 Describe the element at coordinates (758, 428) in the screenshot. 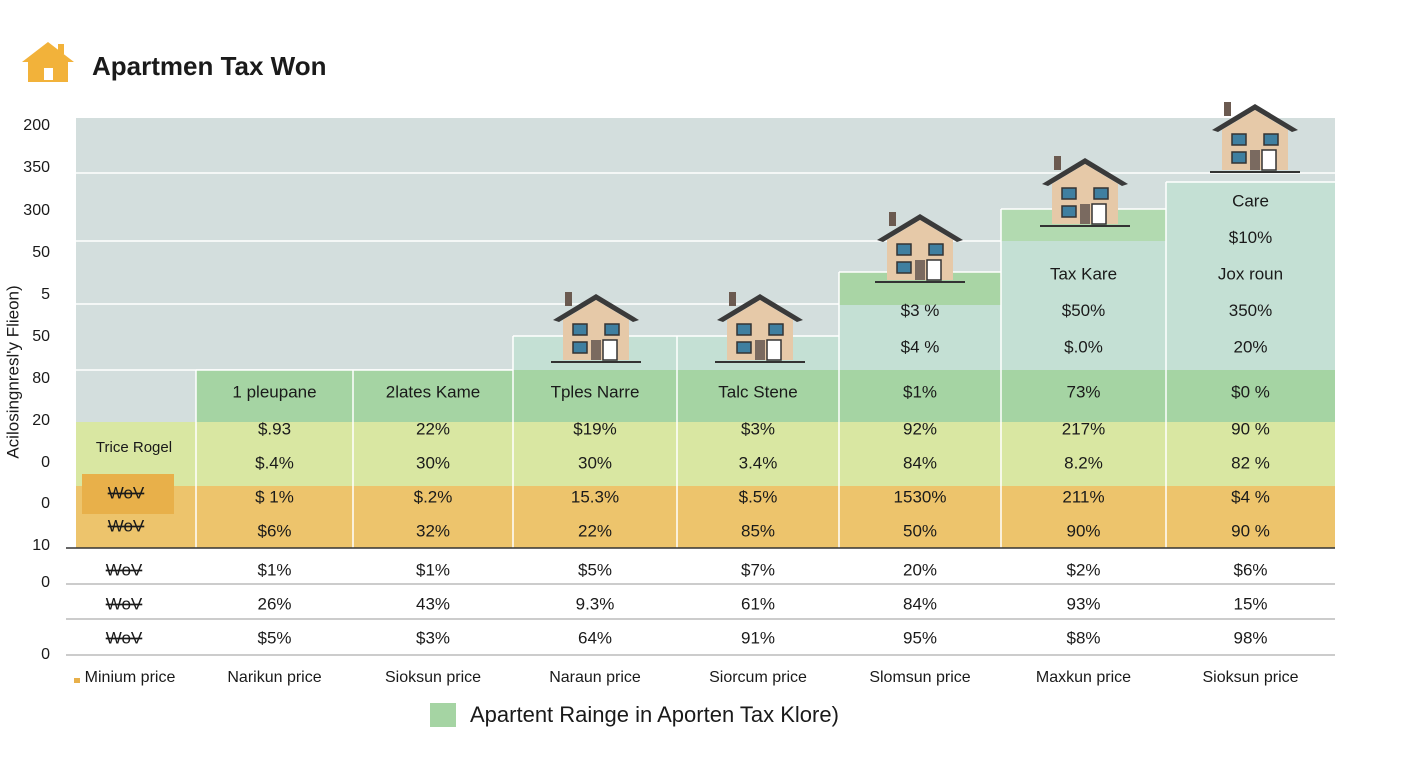

I see `cell: $3%` at that location.